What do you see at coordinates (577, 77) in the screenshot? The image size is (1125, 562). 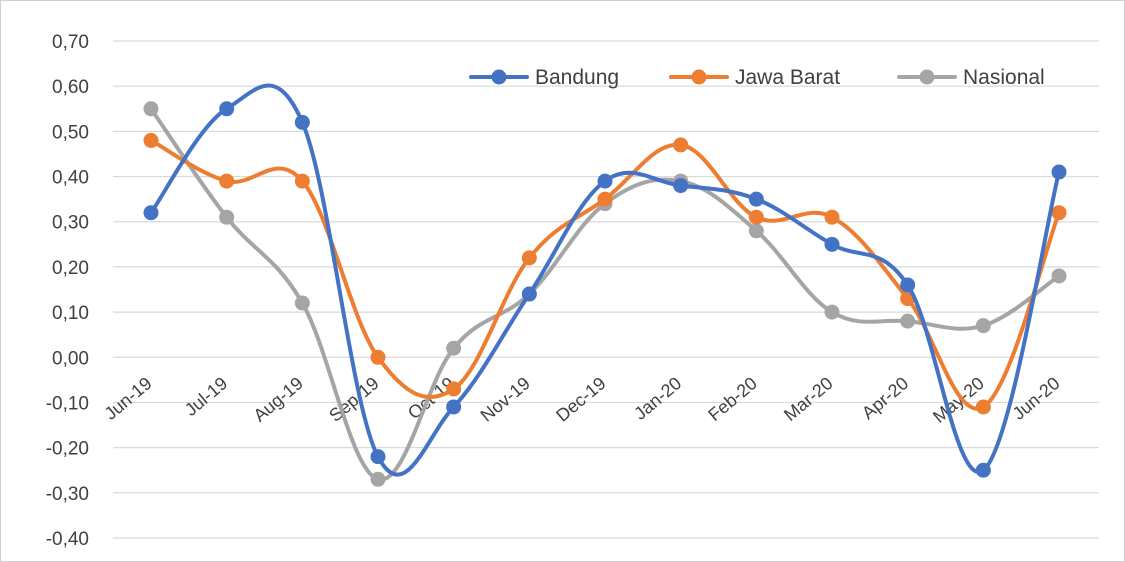 I see `legend-label: Bandung` at bounding box center [577, 77].